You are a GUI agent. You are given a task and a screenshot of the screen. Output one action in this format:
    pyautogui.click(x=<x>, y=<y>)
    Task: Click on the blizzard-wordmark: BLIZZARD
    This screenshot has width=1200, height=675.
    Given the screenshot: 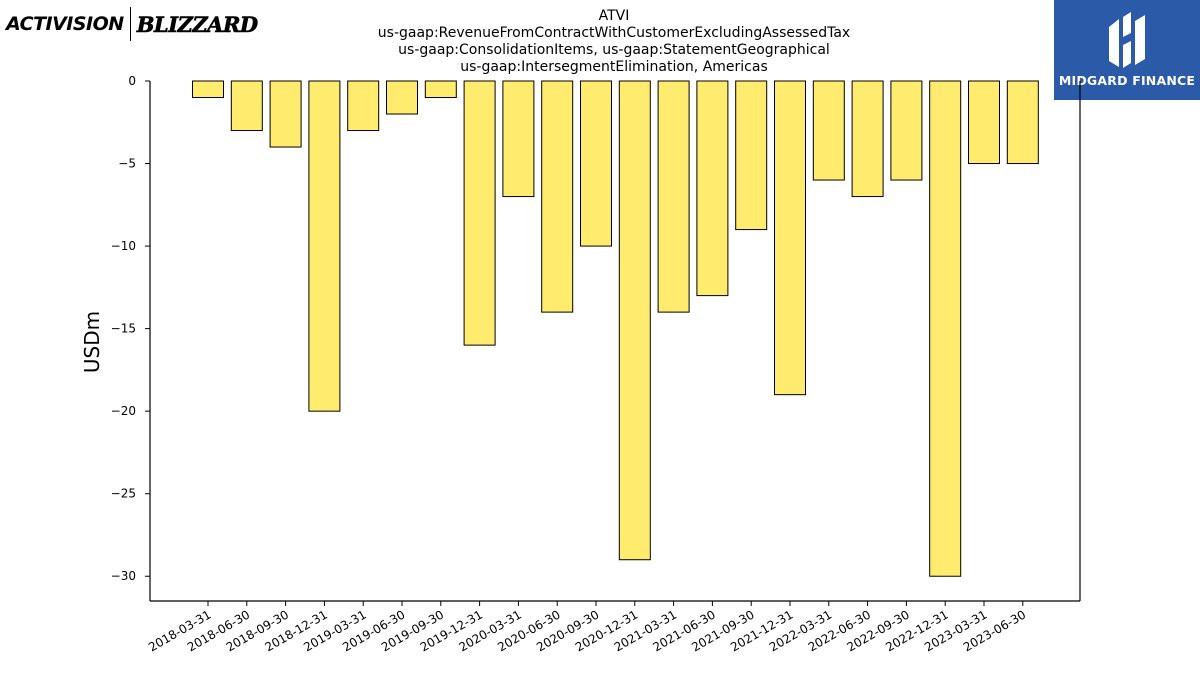 What is the action you would take?
    pyautogui.click(x=197, y=24)
    